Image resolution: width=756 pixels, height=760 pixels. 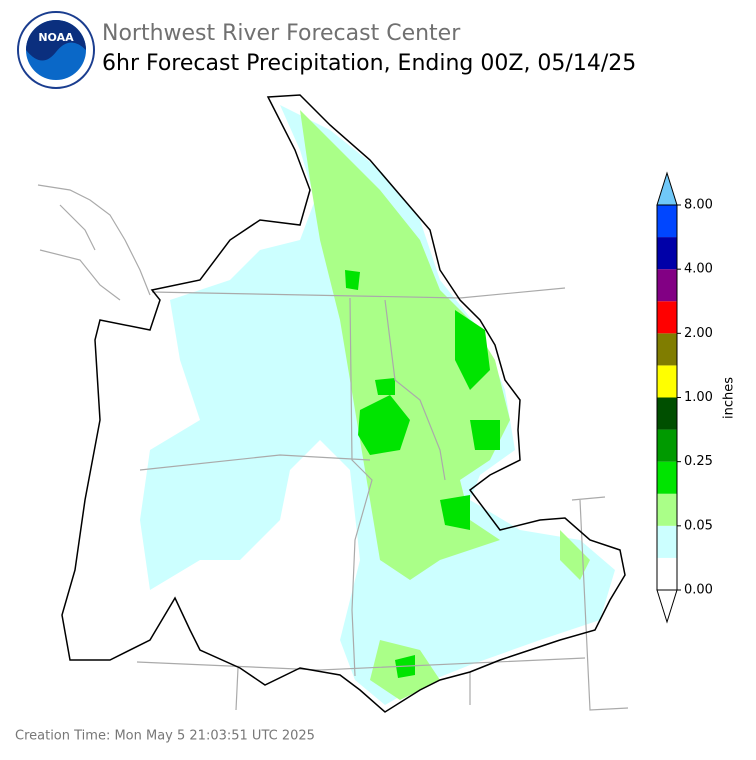 What do you see at coordinates (667, 188) in the screenshot?
I see `colorbar-over` at bounding box center [667, 188].